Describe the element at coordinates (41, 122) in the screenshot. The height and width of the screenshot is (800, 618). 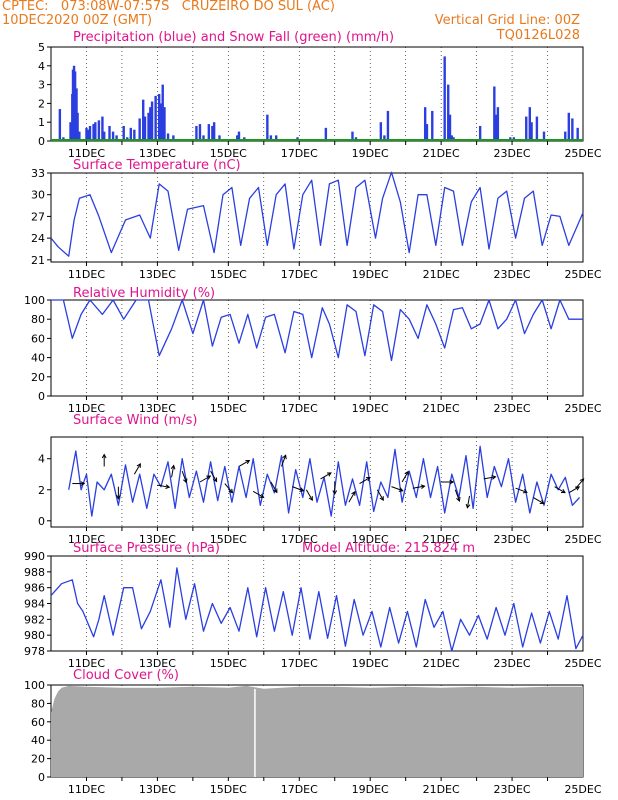
I see `y-tick-label: 1` at that location.